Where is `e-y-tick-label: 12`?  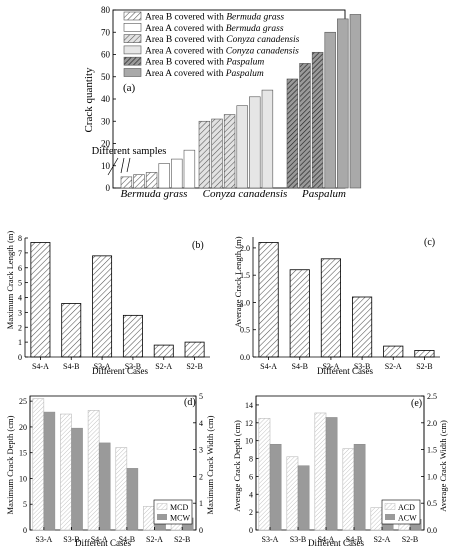
e-y-tick-label: 12 is located at coordinates (249, 423).